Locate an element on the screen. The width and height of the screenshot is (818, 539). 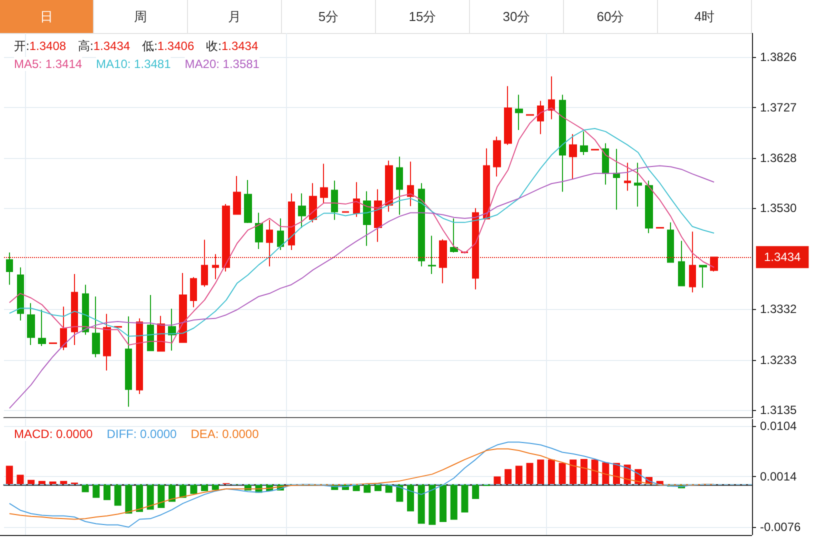
y-tick-label: 1.3332 is located at coordinates (779, 309).